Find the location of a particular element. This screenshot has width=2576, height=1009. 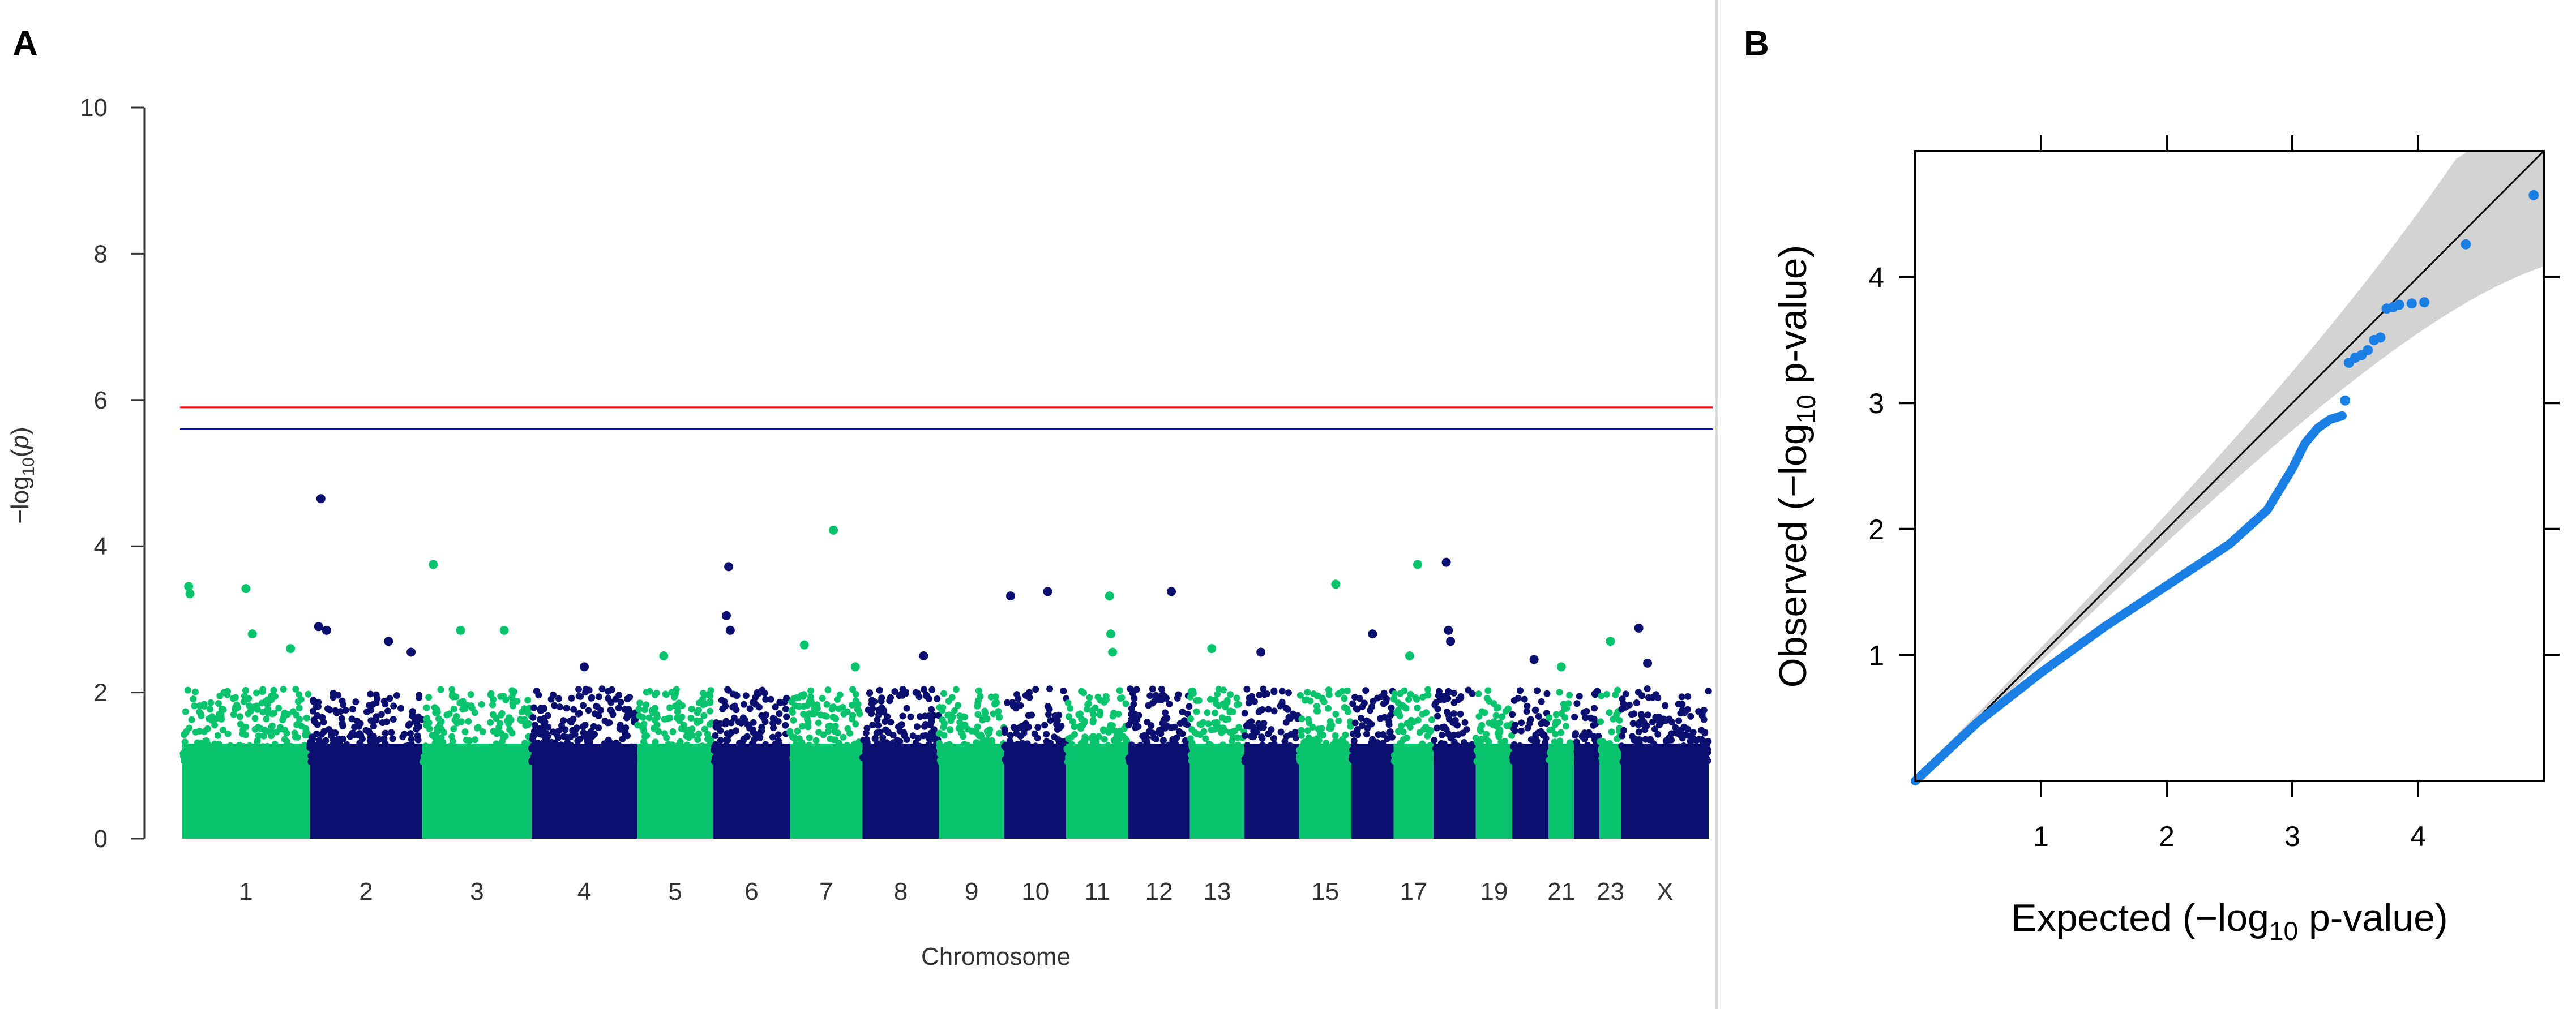

chromosome-1-points is located at coordinates (246, 762).